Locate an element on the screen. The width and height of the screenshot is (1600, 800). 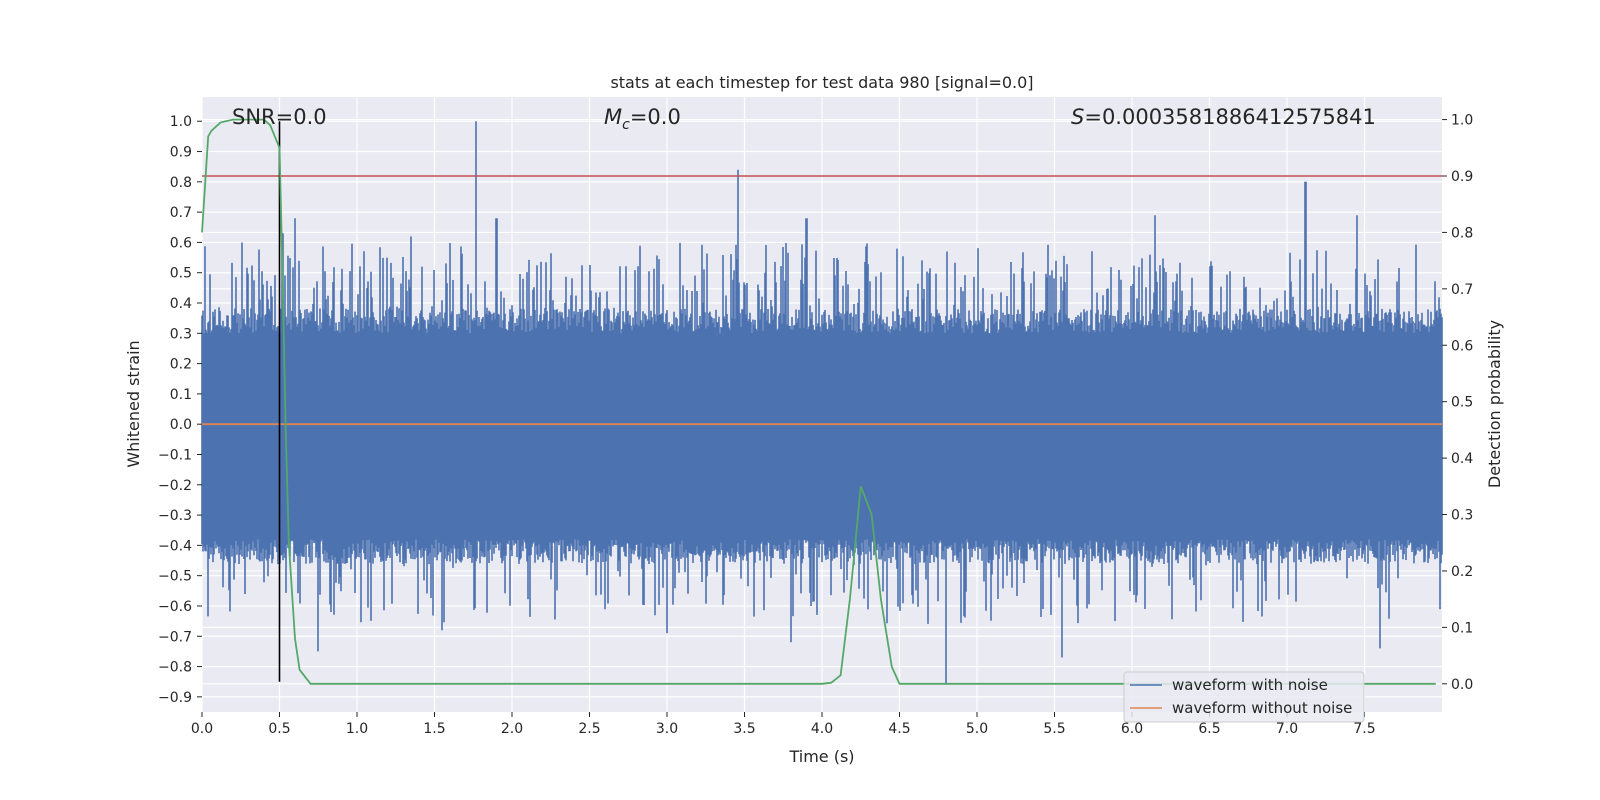
y-tick-label: −0.6 is located at coordinates (175, 607).